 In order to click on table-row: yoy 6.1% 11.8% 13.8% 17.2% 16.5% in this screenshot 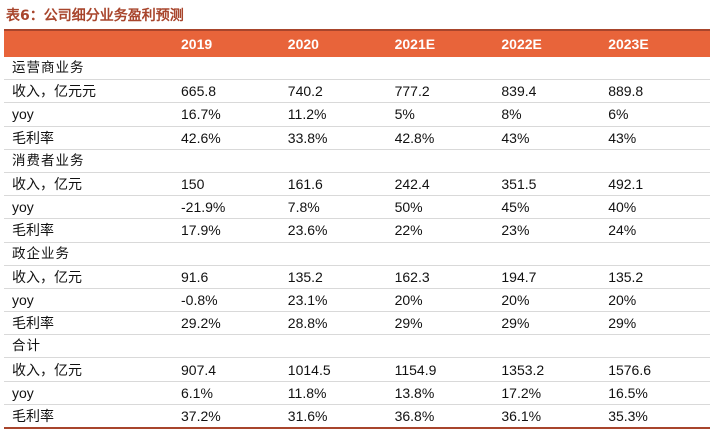, I will do `click(357, 393)`.